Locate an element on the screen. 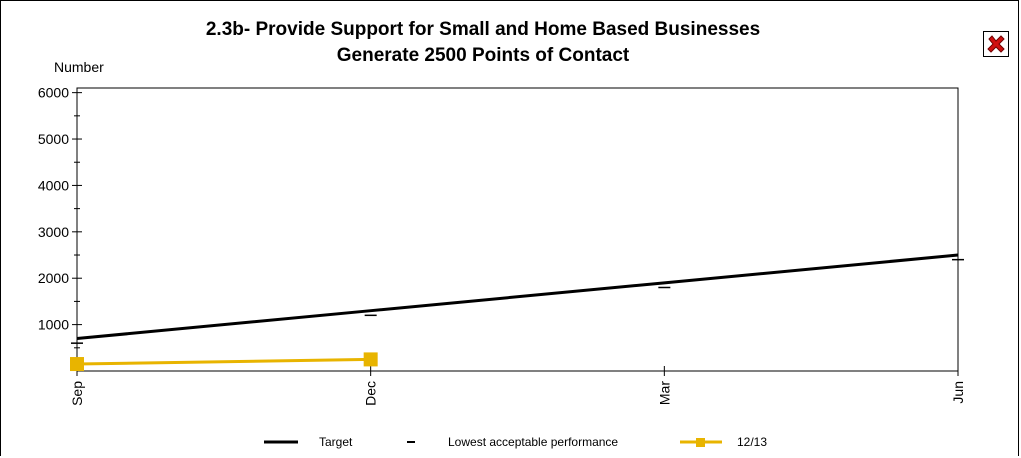  x-tick-label: Jun is located at coordinates (958, 392).